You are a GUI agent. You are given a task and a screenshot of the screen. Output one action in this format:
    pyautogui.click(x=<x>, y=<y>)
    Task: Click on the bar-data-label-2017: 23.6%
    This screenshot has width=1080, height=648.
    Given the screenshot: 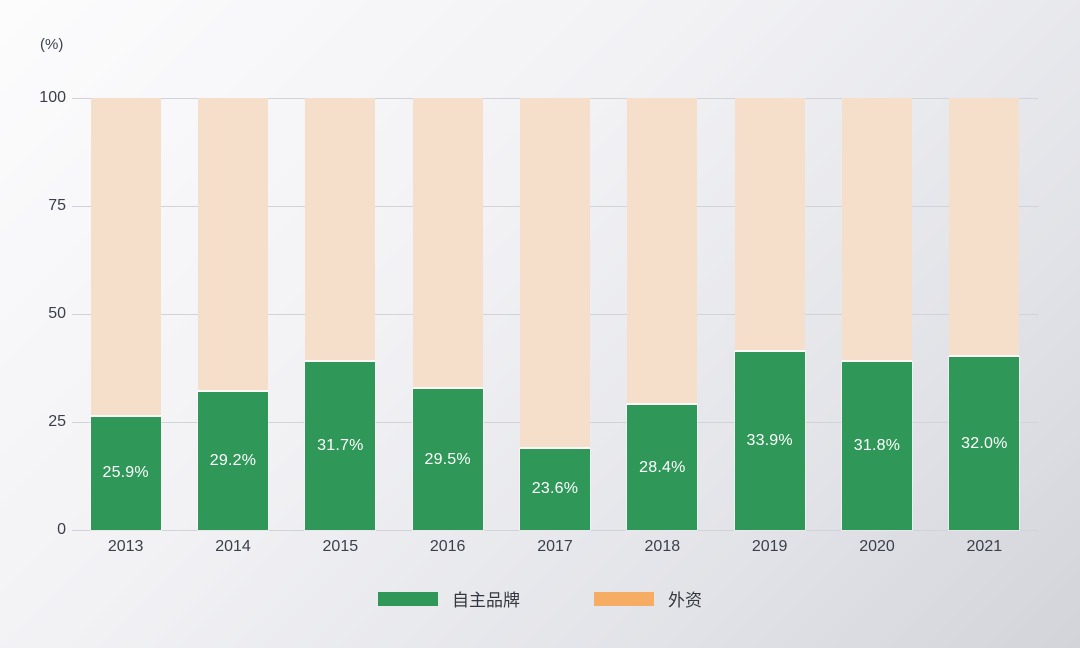 What is the action you would take?
    pyautogui.click(x=555, y=489)
    